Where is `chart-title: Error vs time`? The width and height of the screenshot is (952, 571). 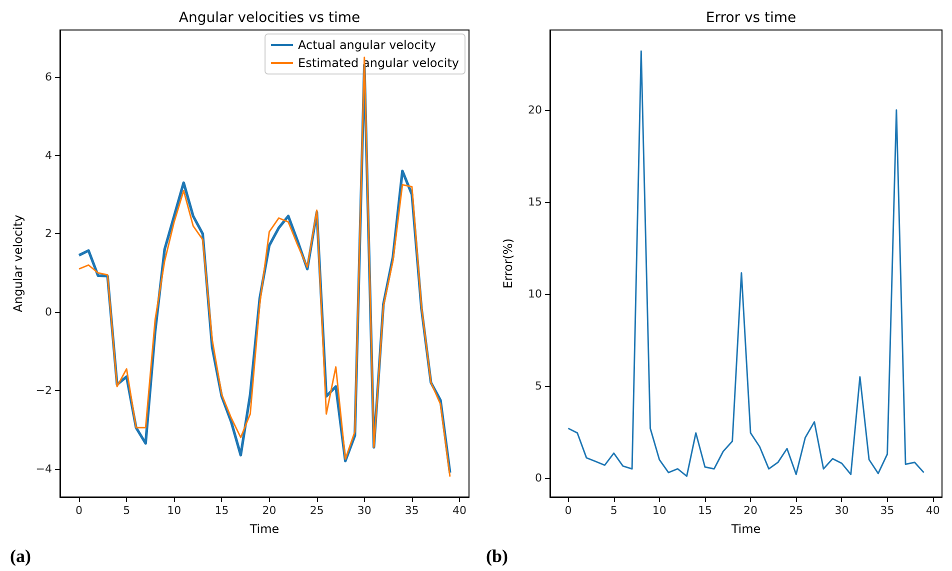 chart-title: Error vs time is located at coordinates (751, 18).